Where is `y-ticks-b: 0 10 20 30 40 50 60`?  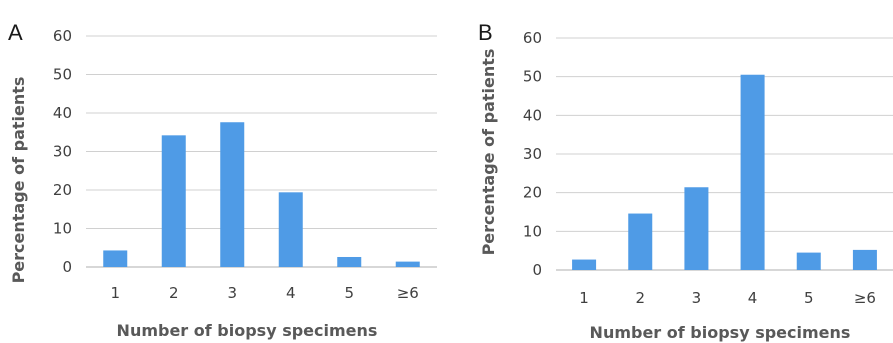
y-ticks-b: 0 10 20 30 40 50 60 is located at coordinates (532, 154).